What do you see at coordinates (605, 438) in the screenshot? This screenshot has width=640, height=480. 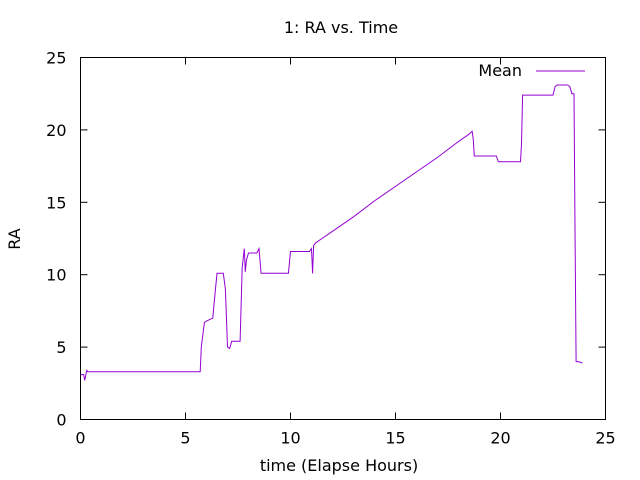 I see `x-tick-label: 25` at bounding box center [605, 438].